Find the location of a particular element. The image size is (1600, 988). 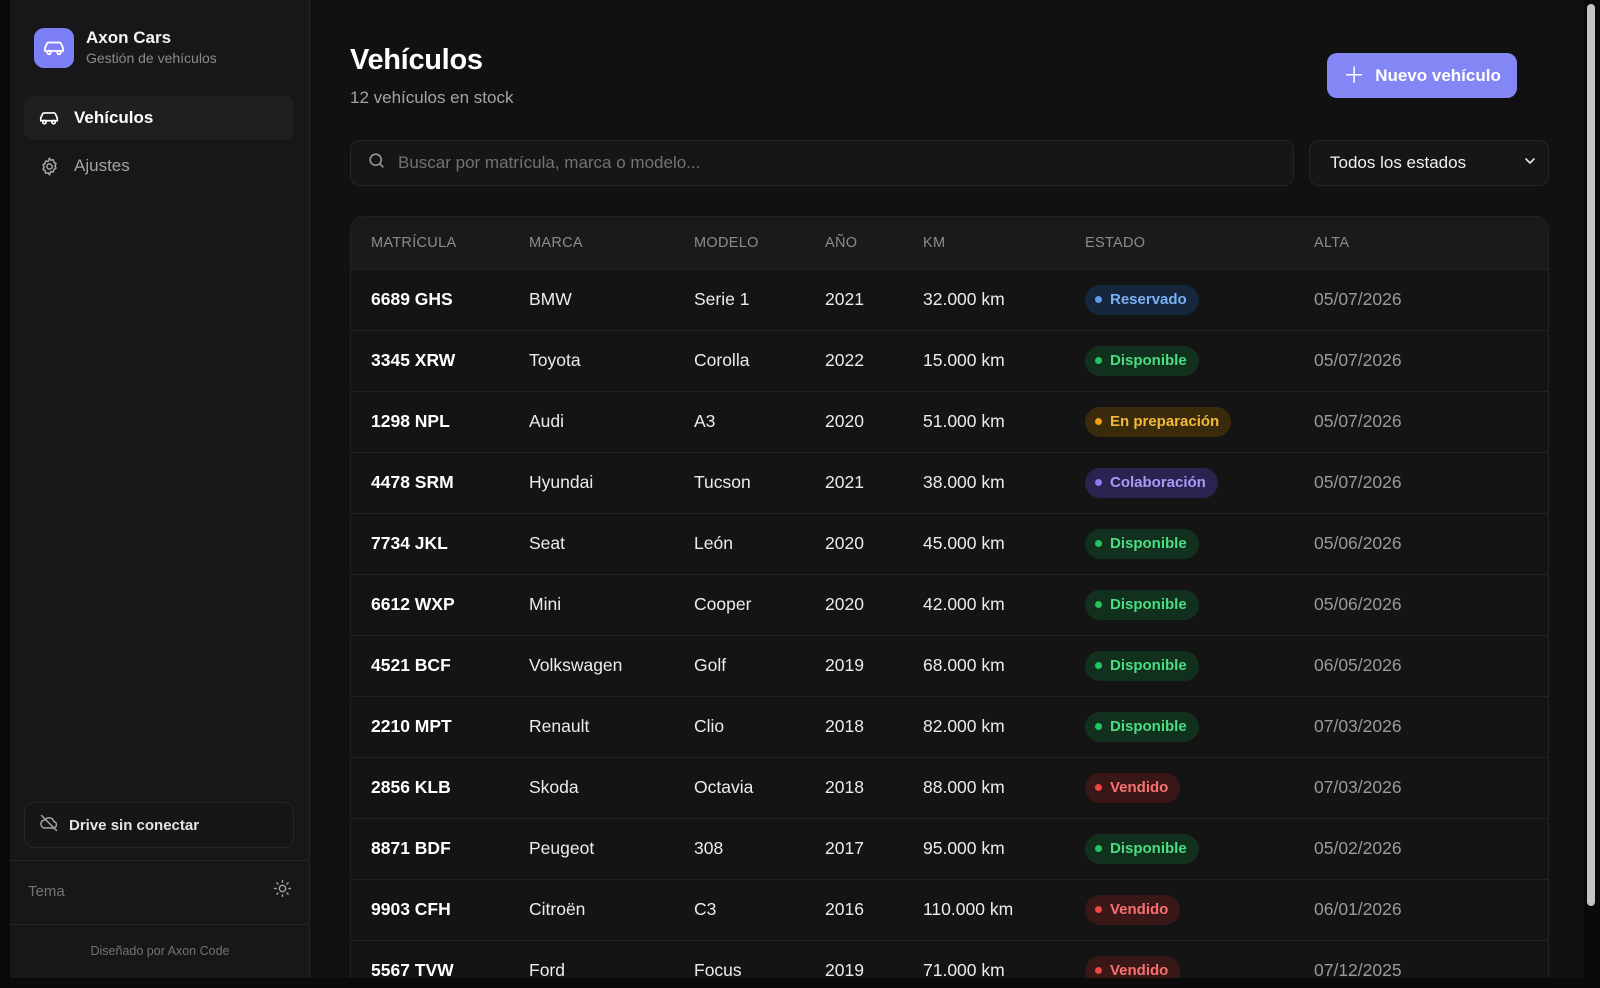

gear-icon is located at coordinates (49, 166).